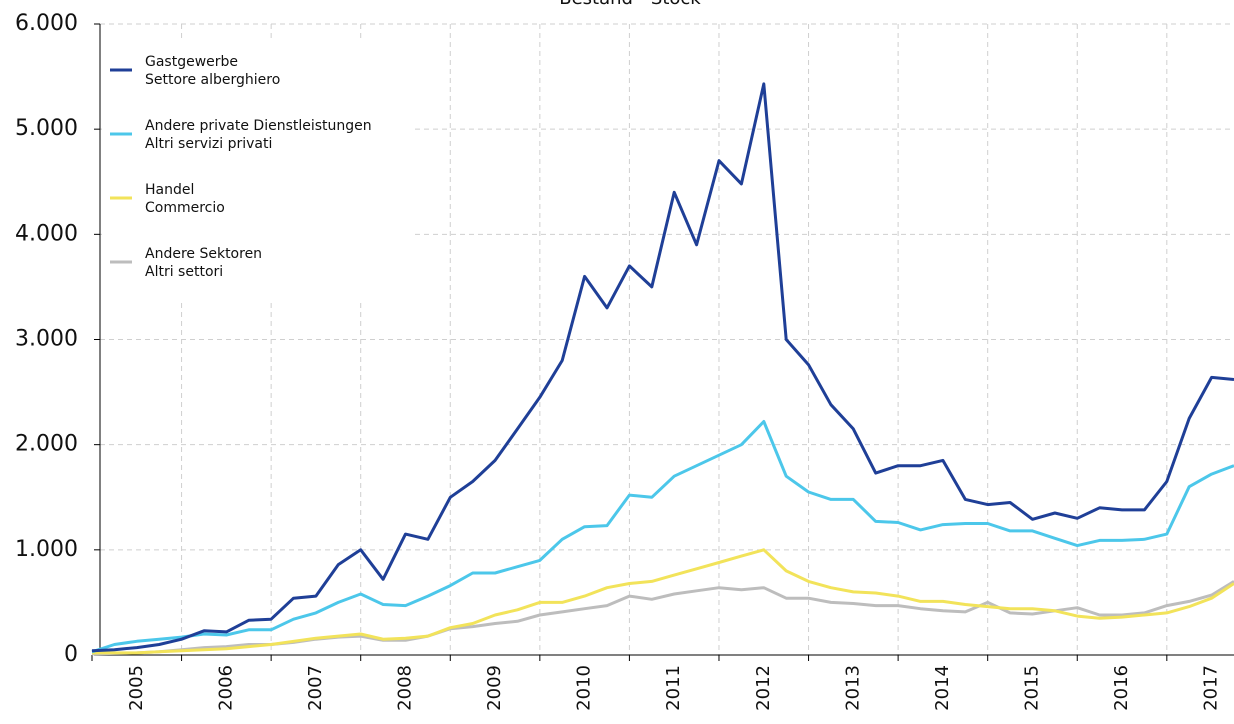  Describe the element at coordinates (852, 688) in the screenshot. I see `x-tick-label: 2013` at that location.